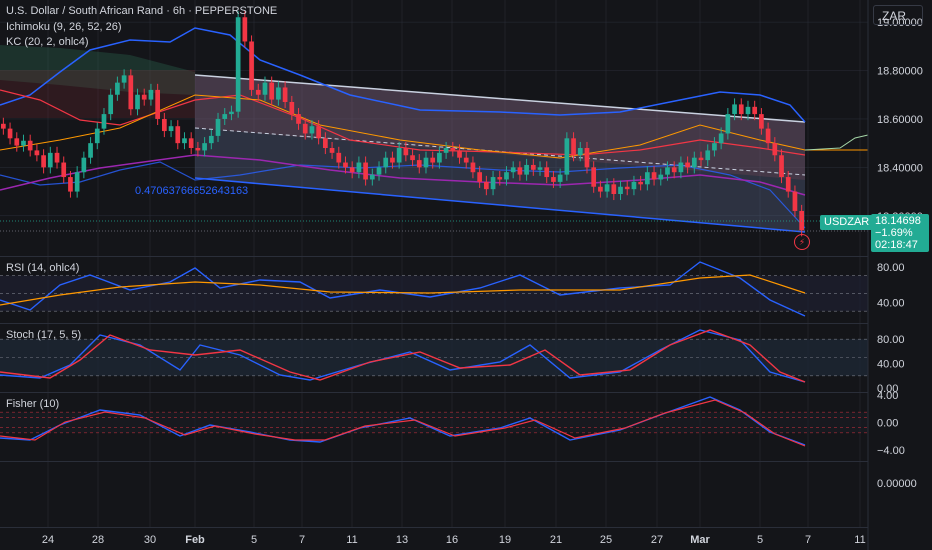  I want to click on date-axis-label: 27, so click(657, 540).